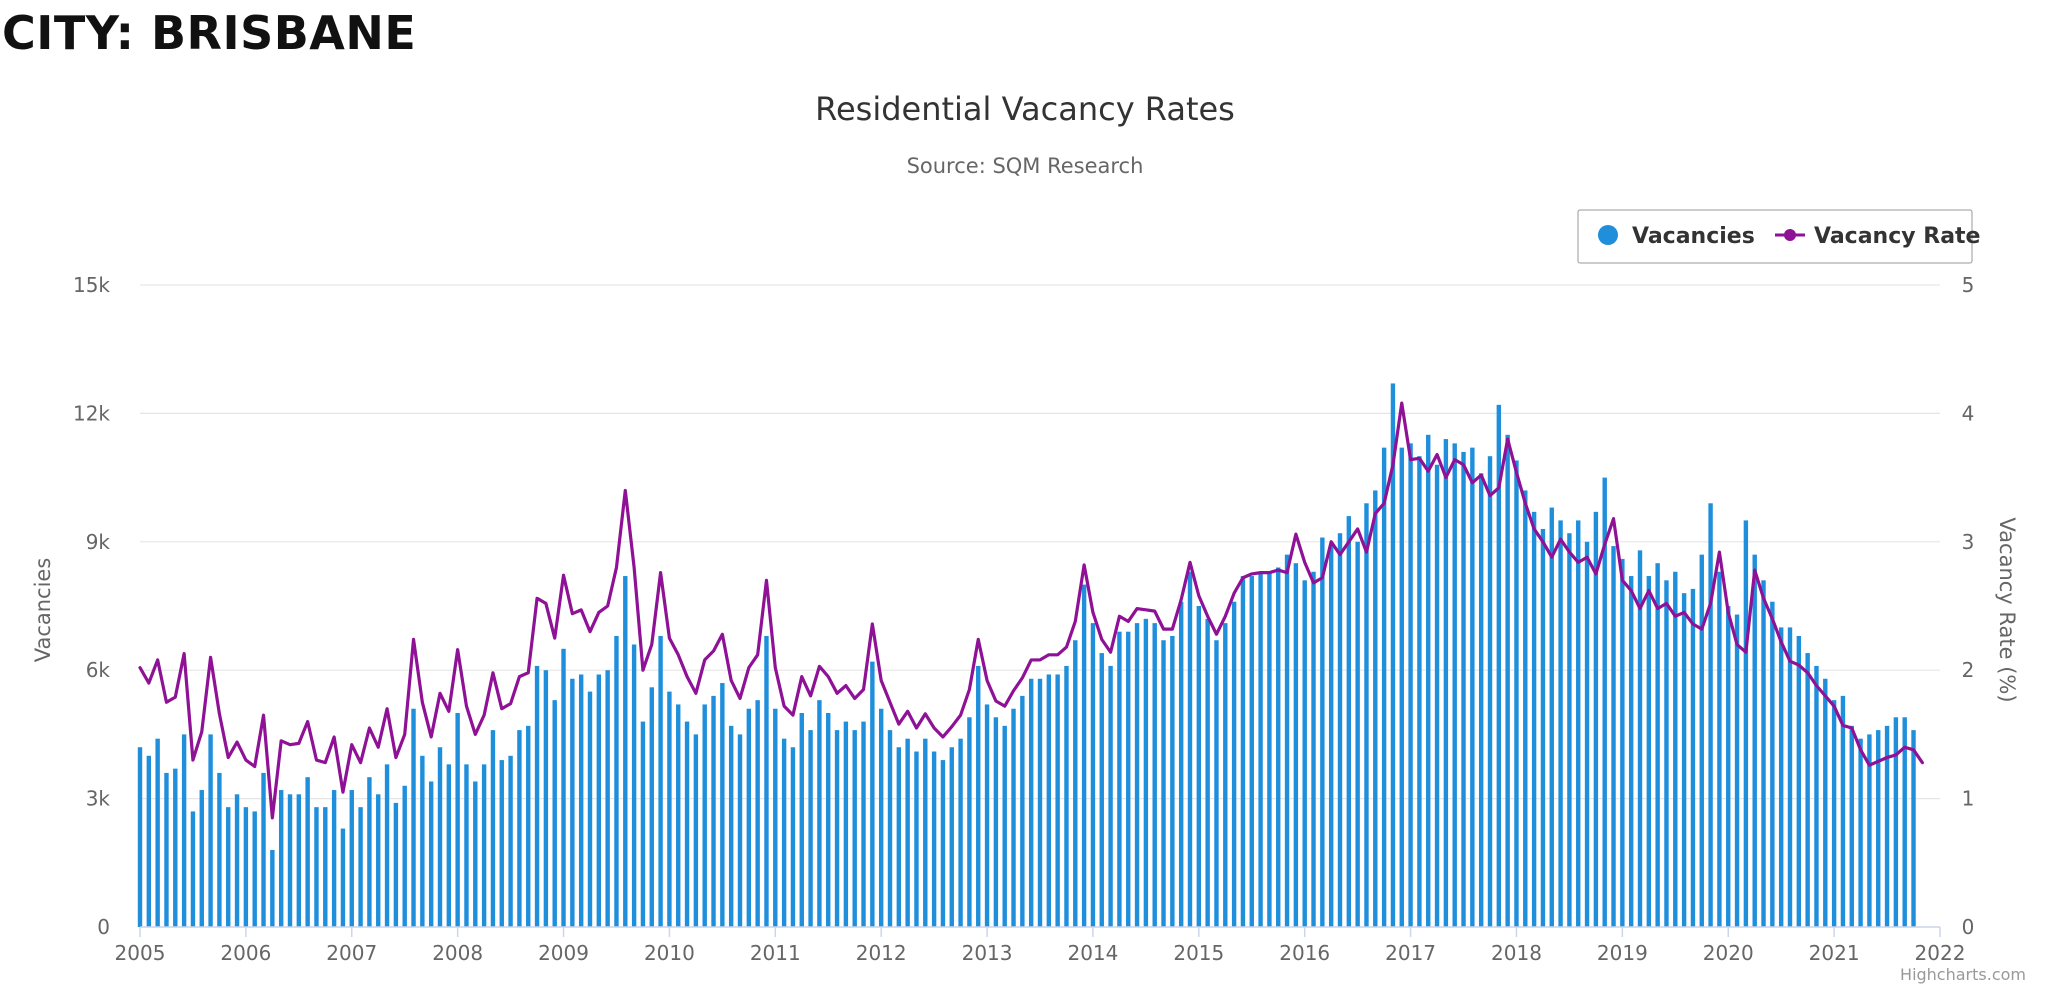 The image size is (2048, 986). What do you see at coordinates (1963, 974) in the screenshot?
I see `highcharts-credits-link: Highcharts.com` at bounding box center [1963, 974].